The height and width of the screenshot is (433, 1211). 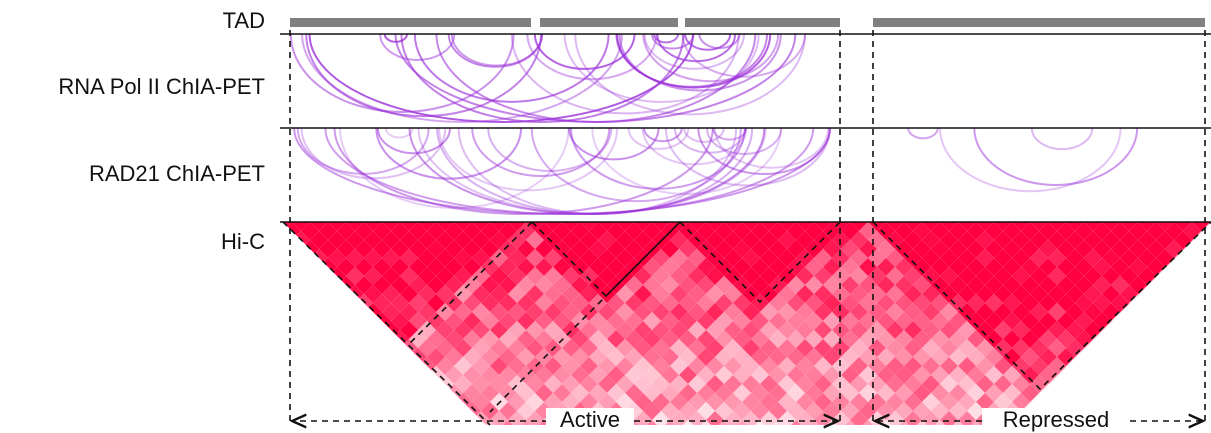 What do you see at coordinates (1056, 420) in the screenshot?
I see `label-bg` at bounding box center [1056, 420].